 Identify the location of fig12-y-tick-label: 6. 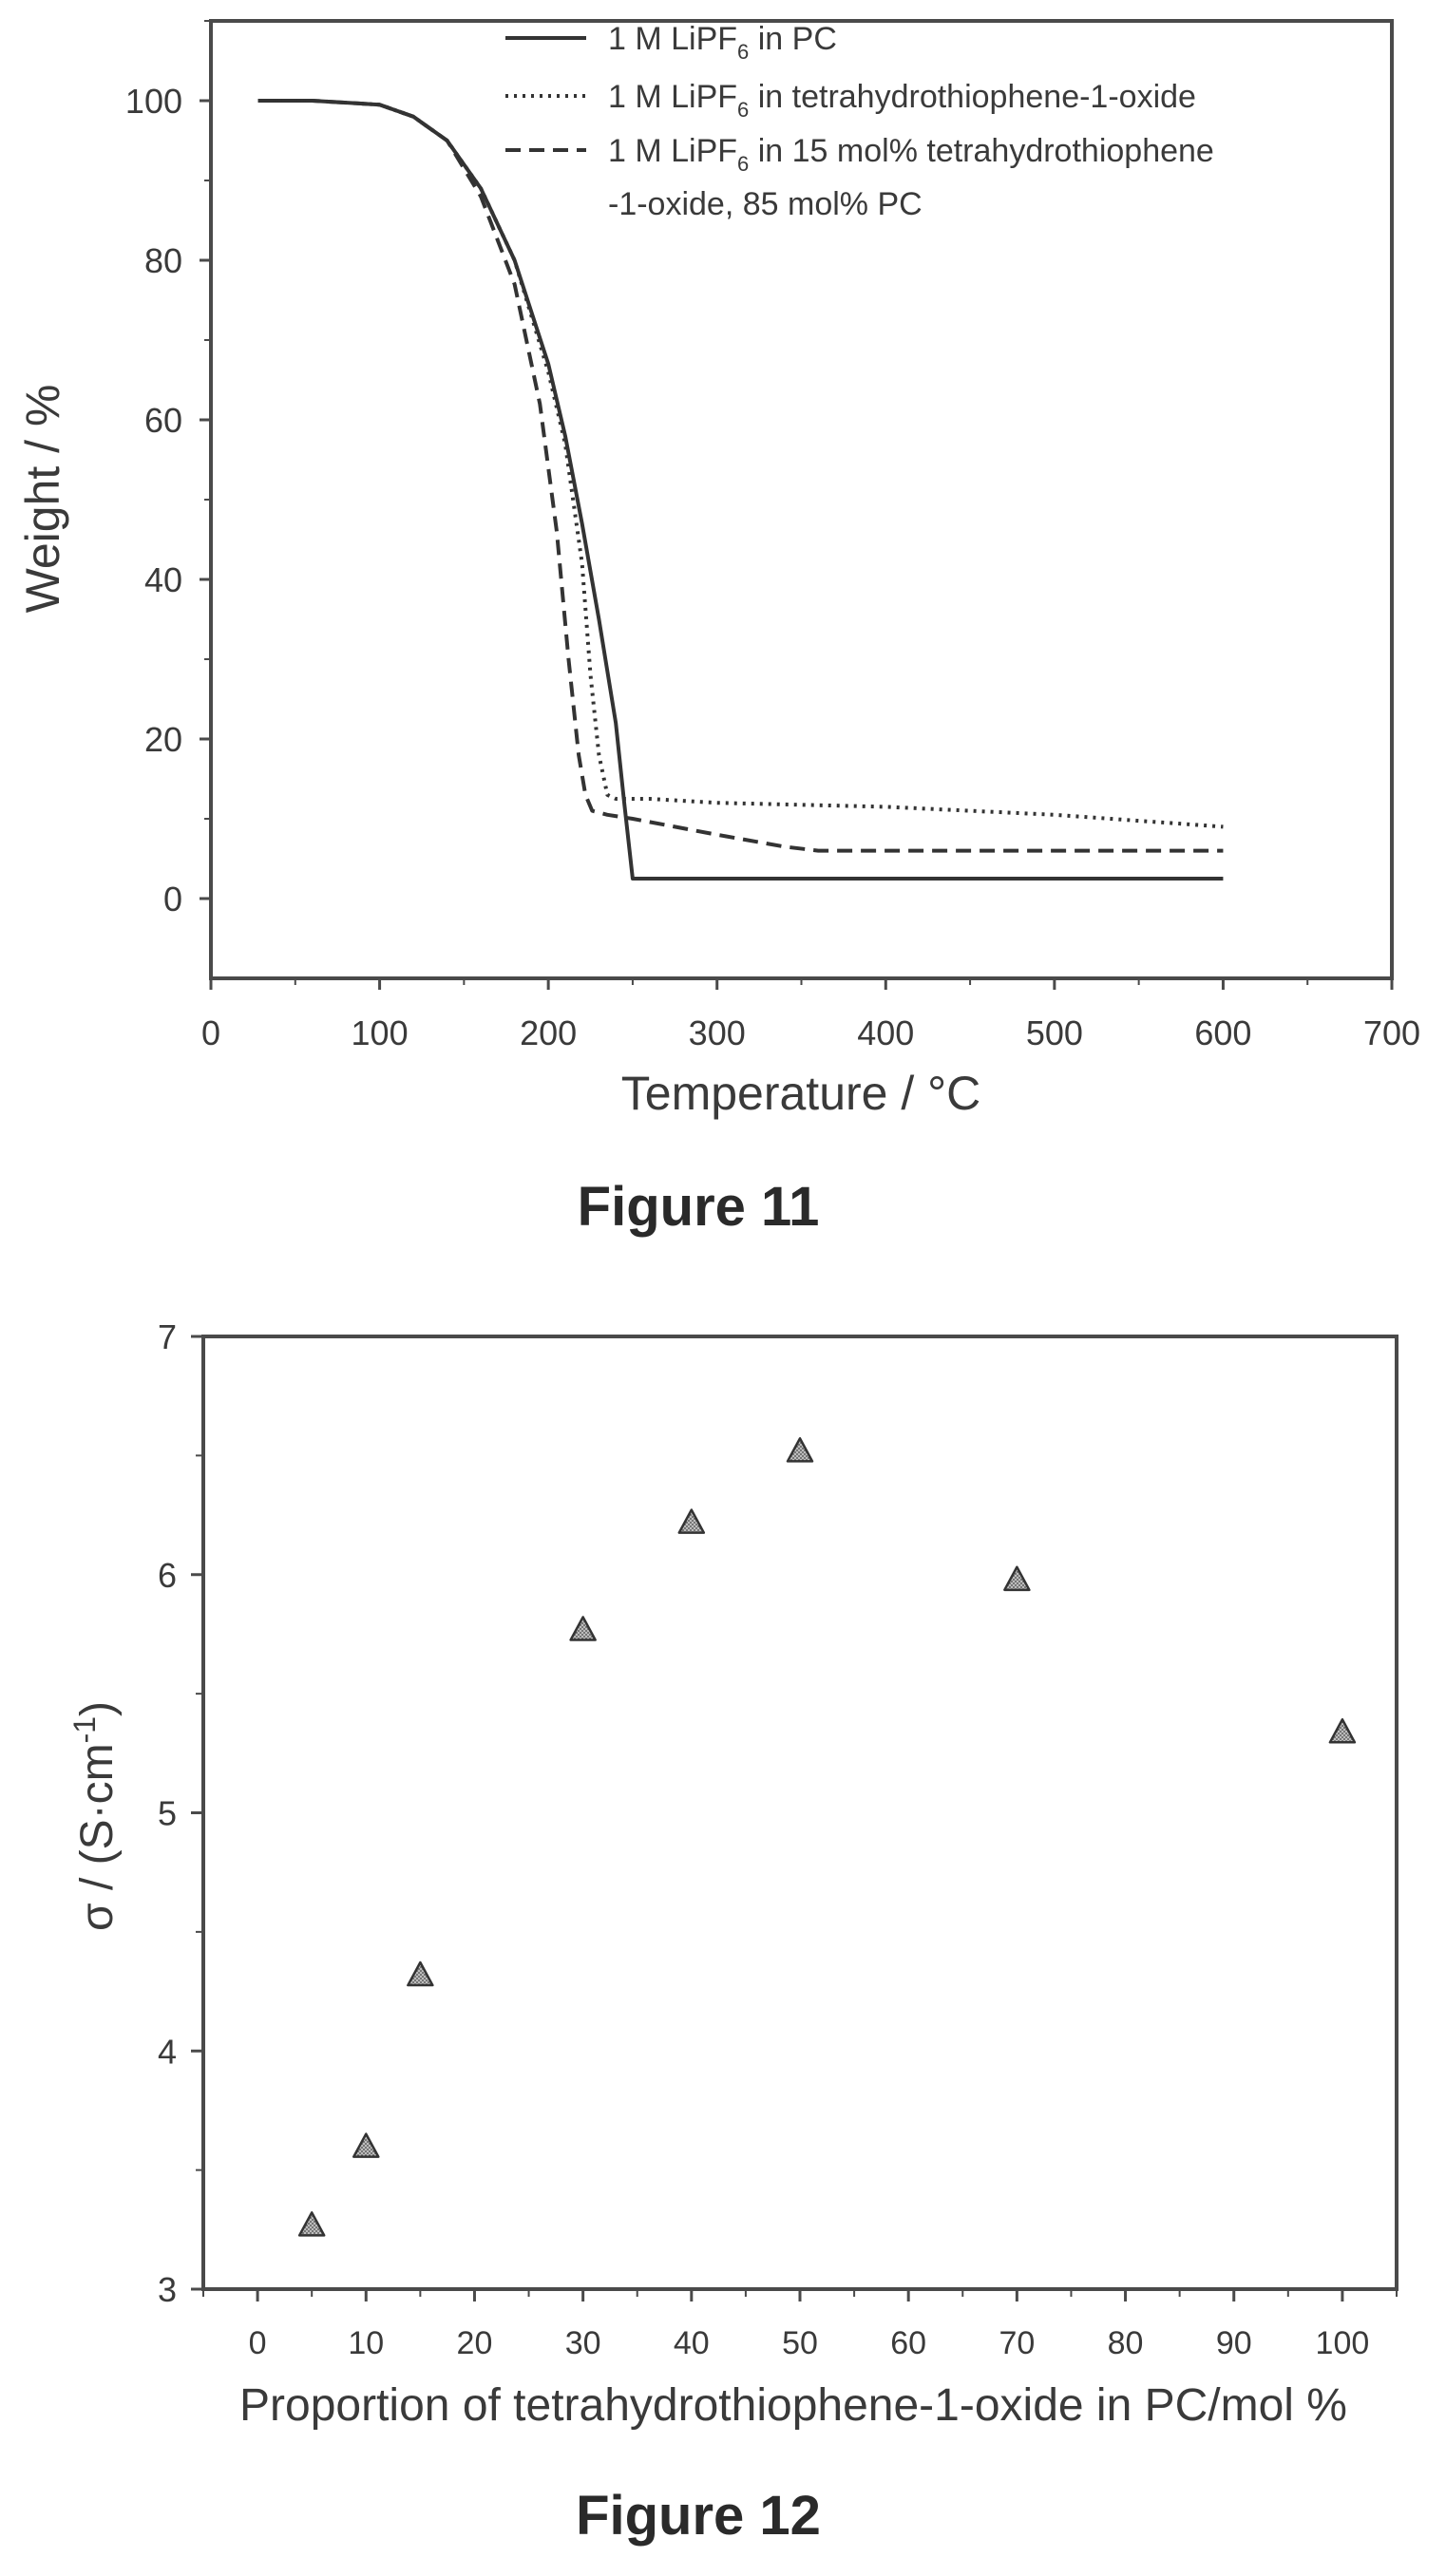
(167, 1575).